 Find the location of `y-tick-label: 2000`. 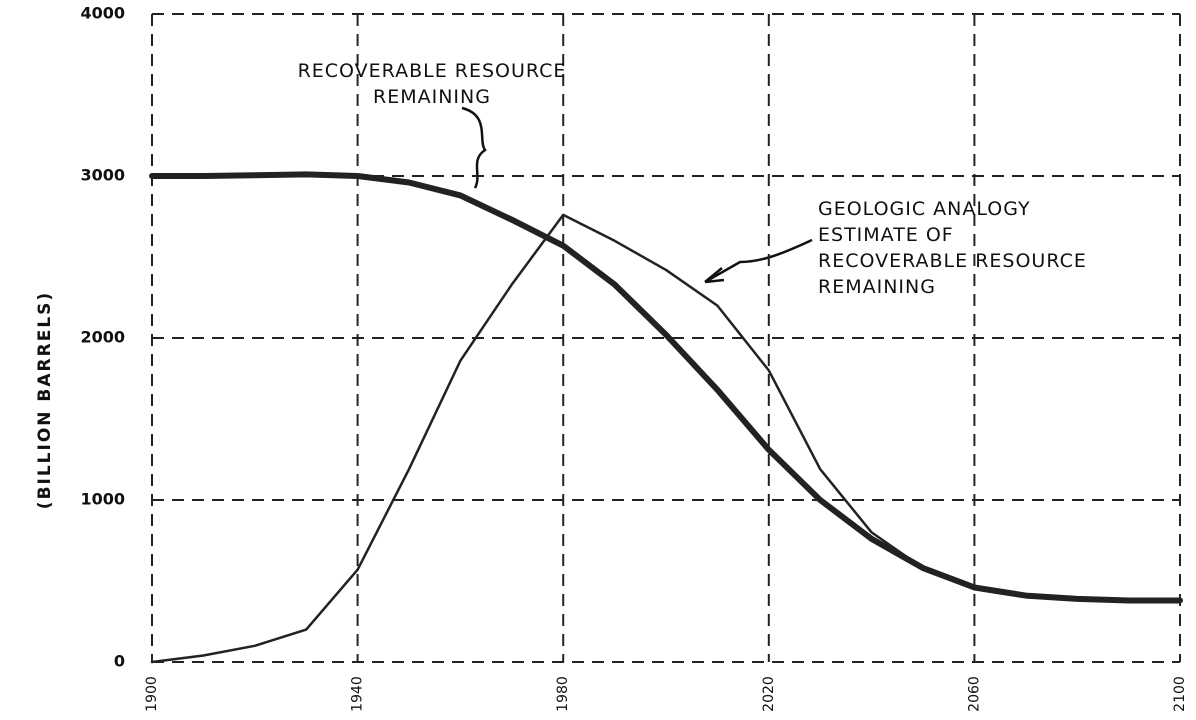

y-tick-label: 2000 is located at coordinates (102, 337).